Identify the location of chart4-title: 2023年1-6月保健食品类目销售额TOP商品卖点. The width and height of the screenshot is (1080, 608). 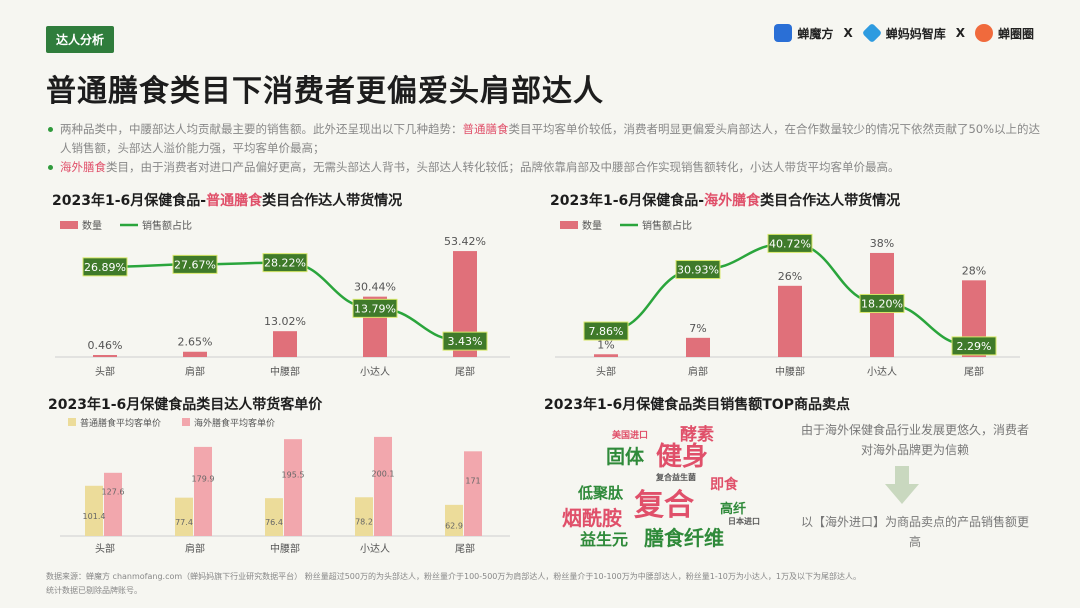
(697, 405).